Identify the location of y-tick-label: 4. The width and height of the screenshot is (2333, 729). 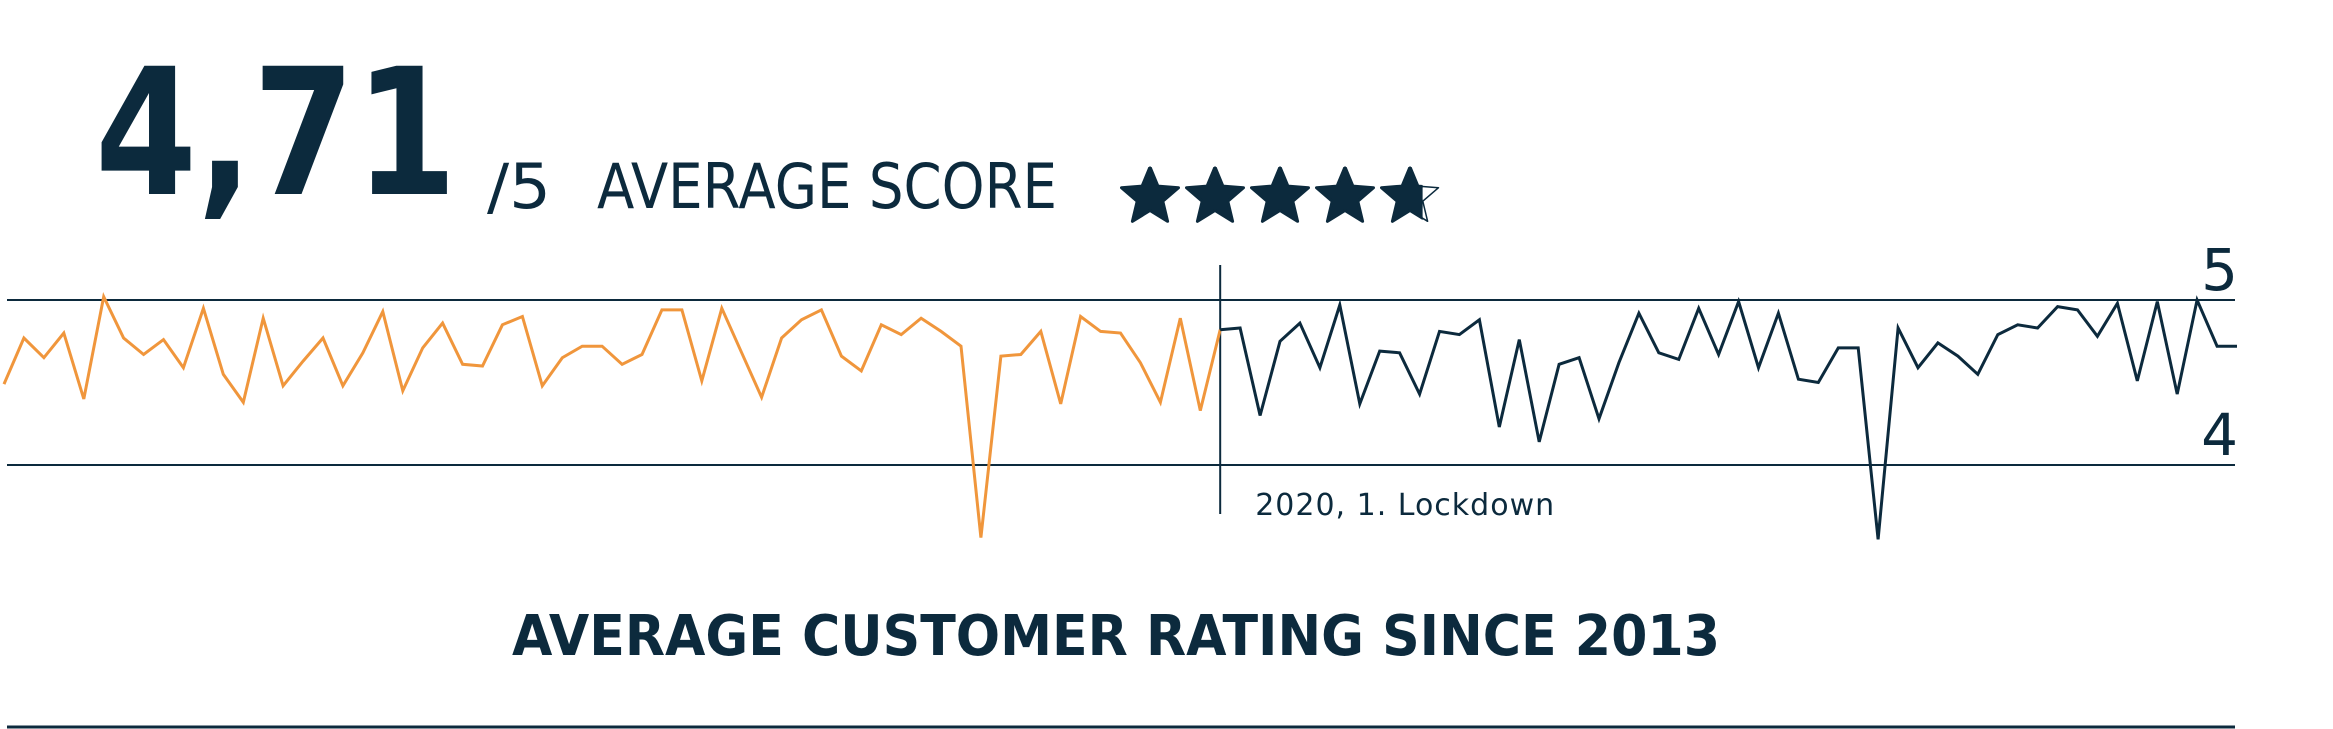
(2219, 435).